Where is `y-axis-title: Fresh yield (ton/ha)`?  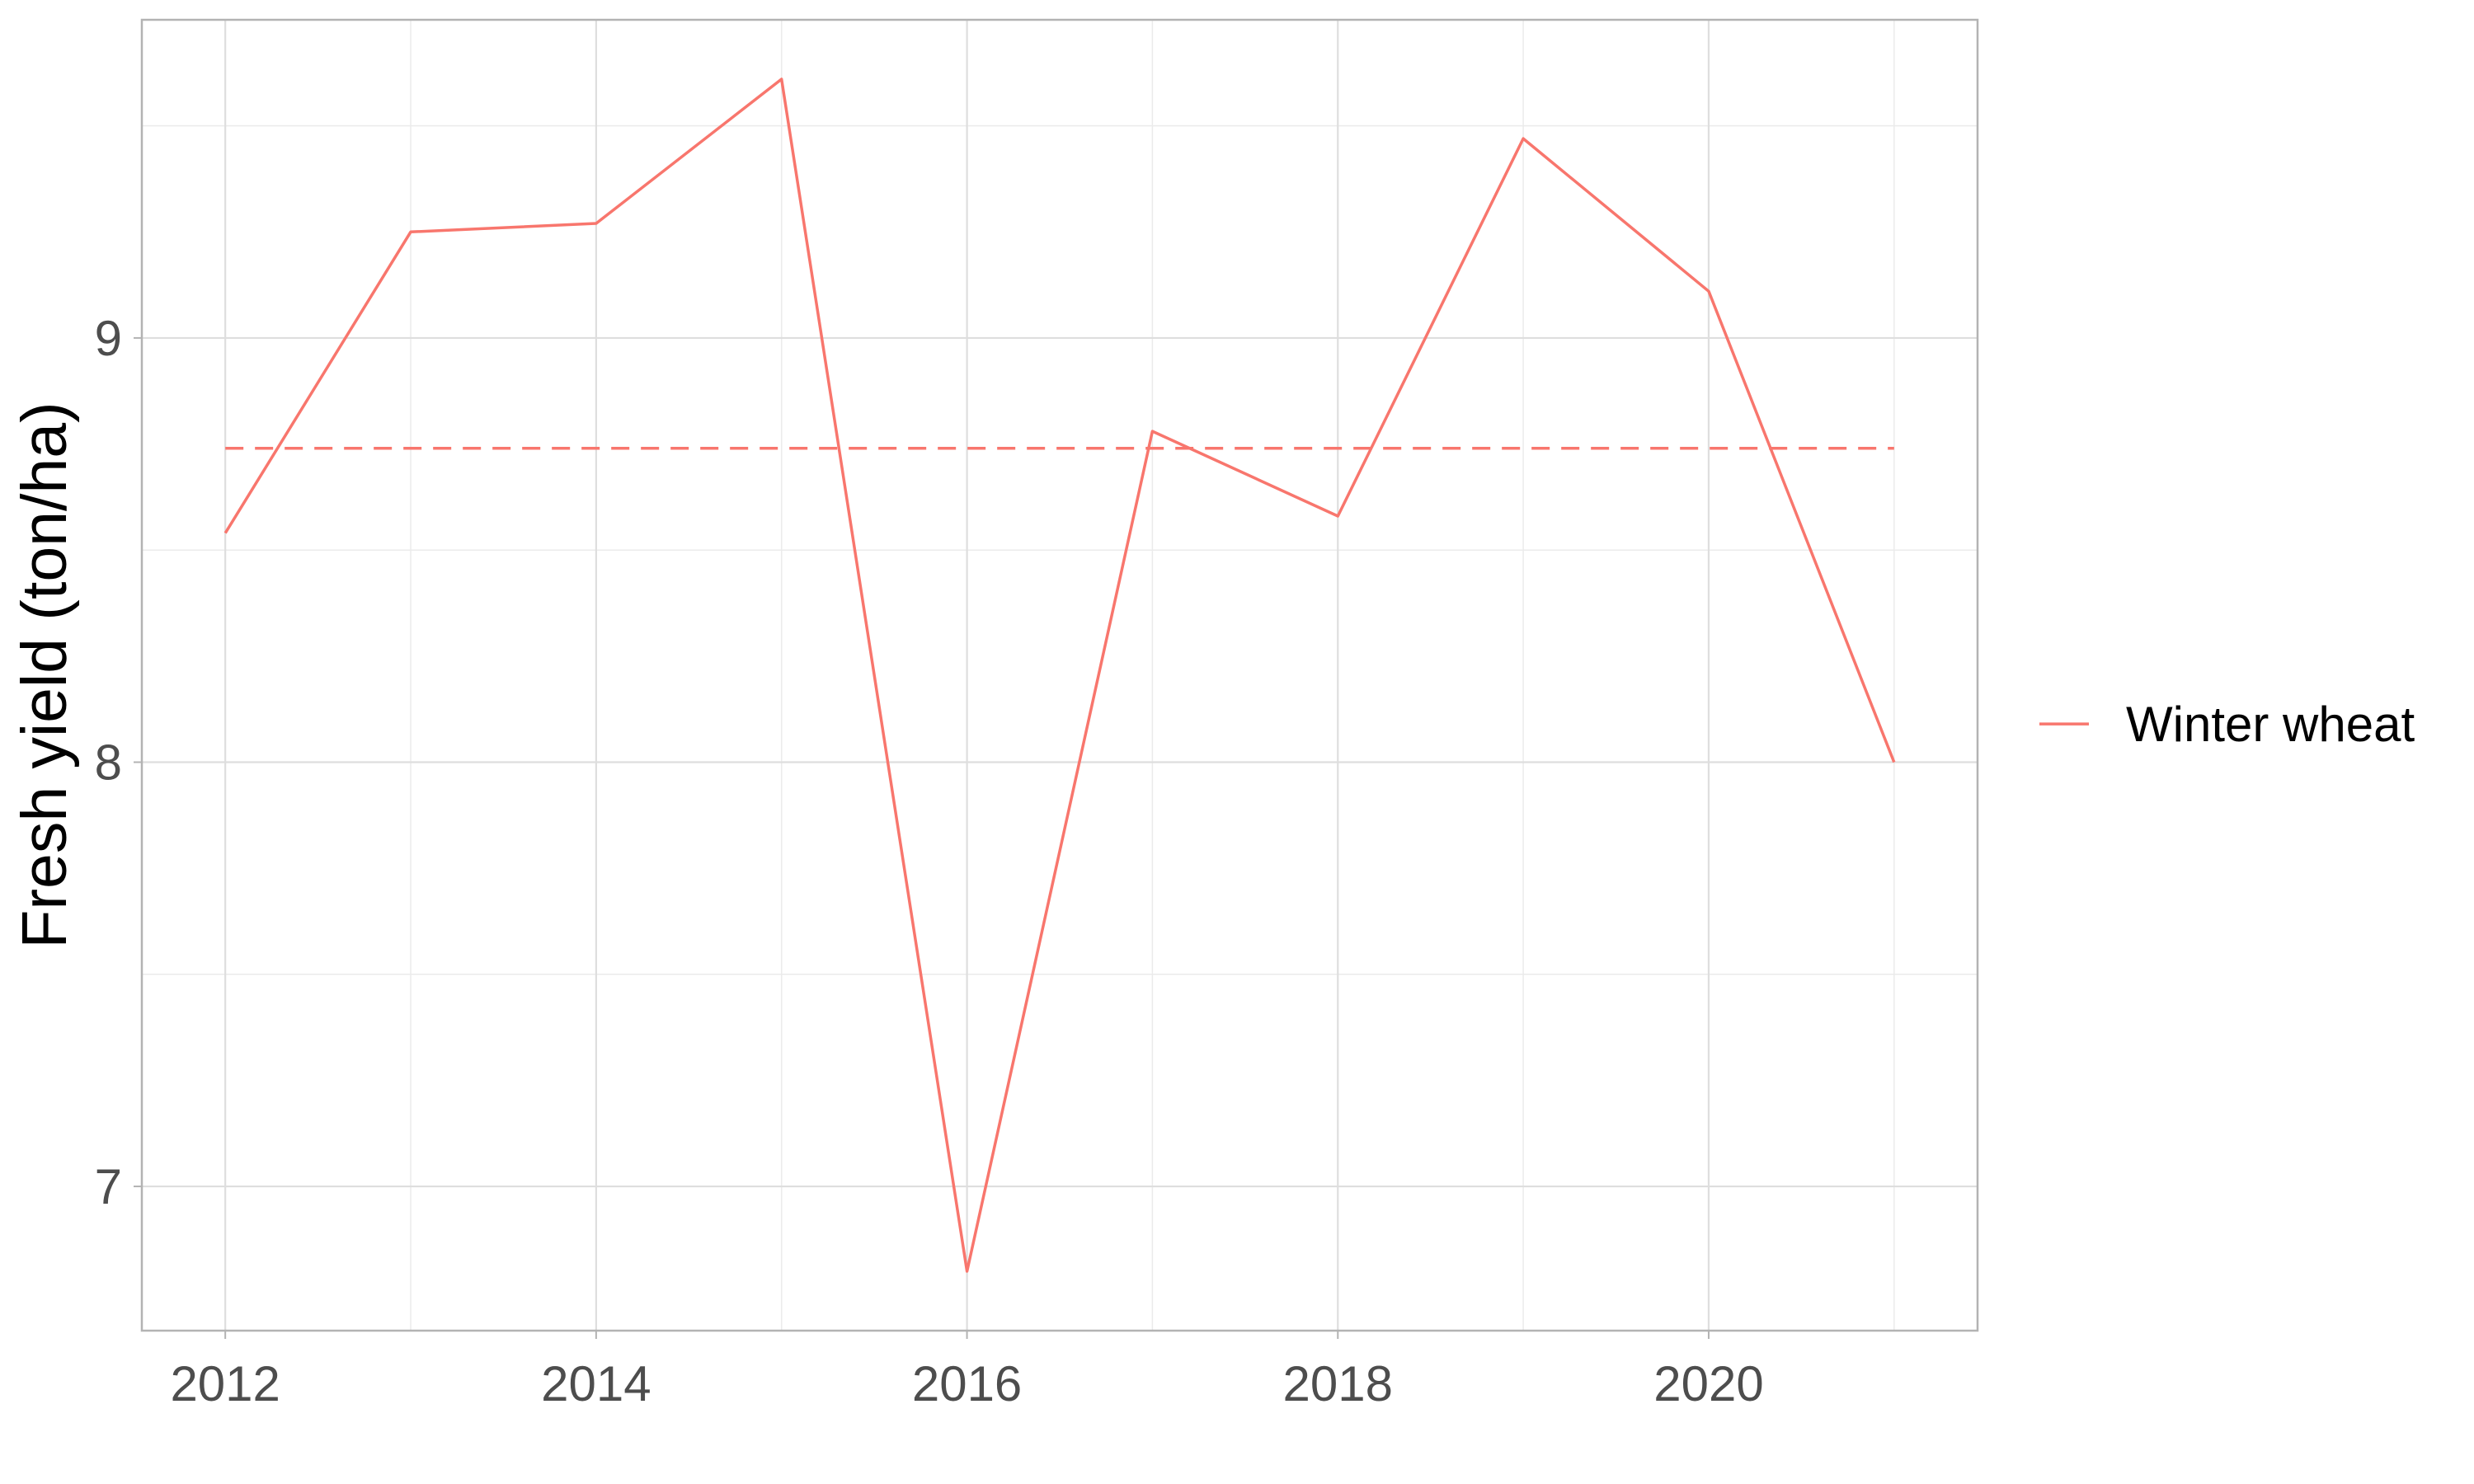 y-axis-title: Fresh yield (ton/ha) is located at coordinates (44, 675).